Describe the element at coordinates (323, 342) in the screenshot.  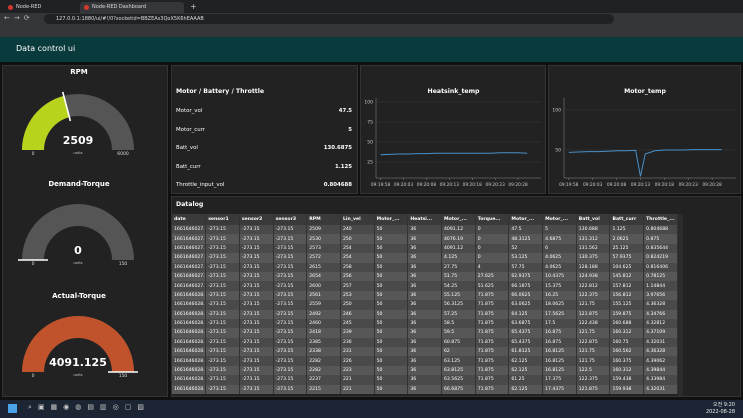
I see `table-cell: 2385` at that location.